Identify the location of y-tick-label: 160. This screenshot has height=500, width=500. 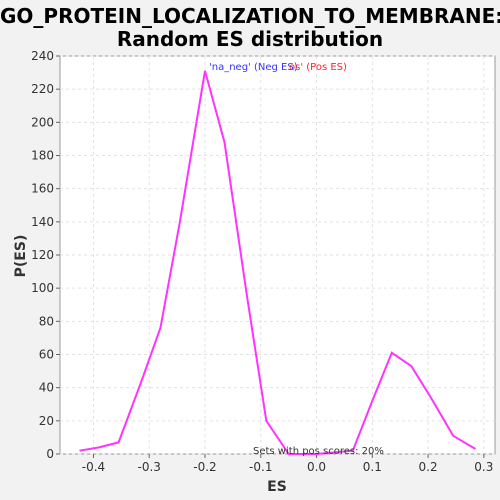
(42, 189).